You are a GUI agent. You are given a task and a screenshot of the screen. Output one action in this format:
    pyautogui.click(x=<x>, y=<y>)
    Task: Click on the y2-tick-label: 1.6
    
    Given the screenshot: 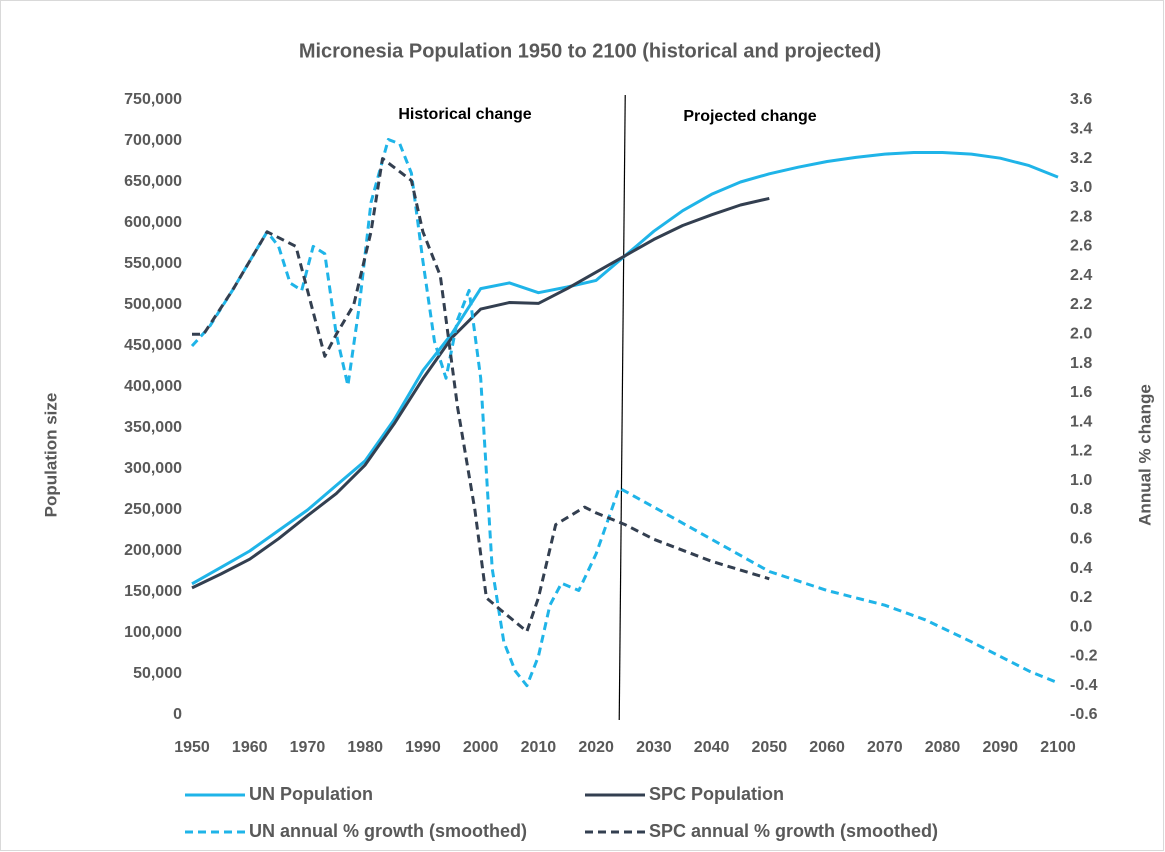 What is the action you would take?
    pyautogui.click(x=1081, y=392)
    